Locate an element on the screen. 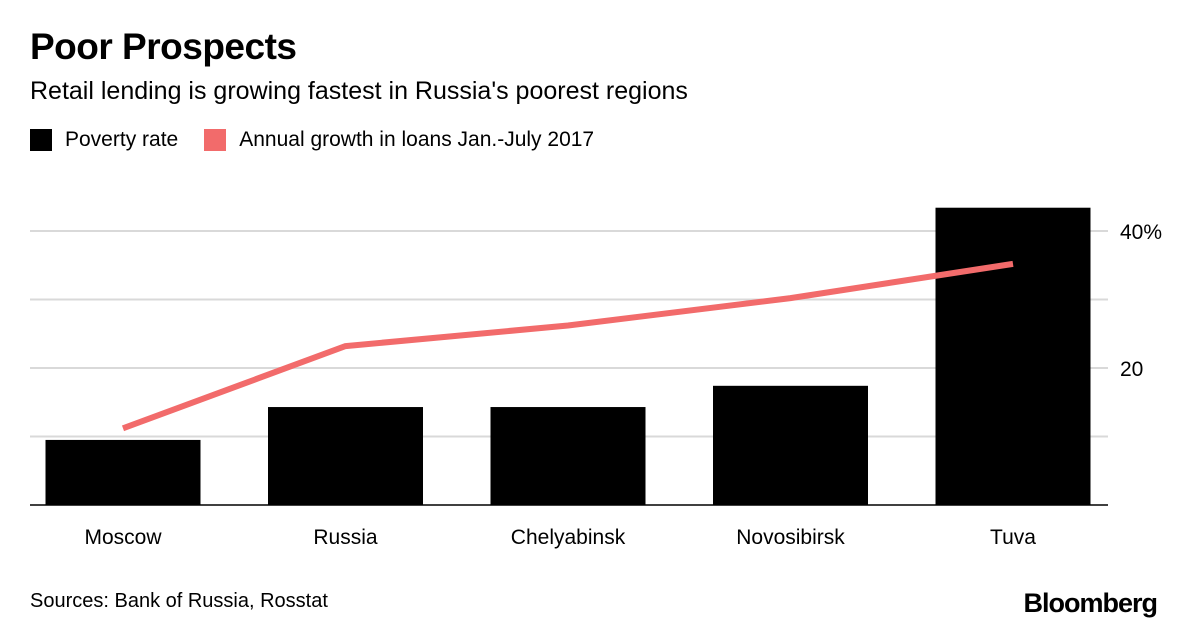  x-tick-label: Novosibirsk is located at coordinates (790, 537).